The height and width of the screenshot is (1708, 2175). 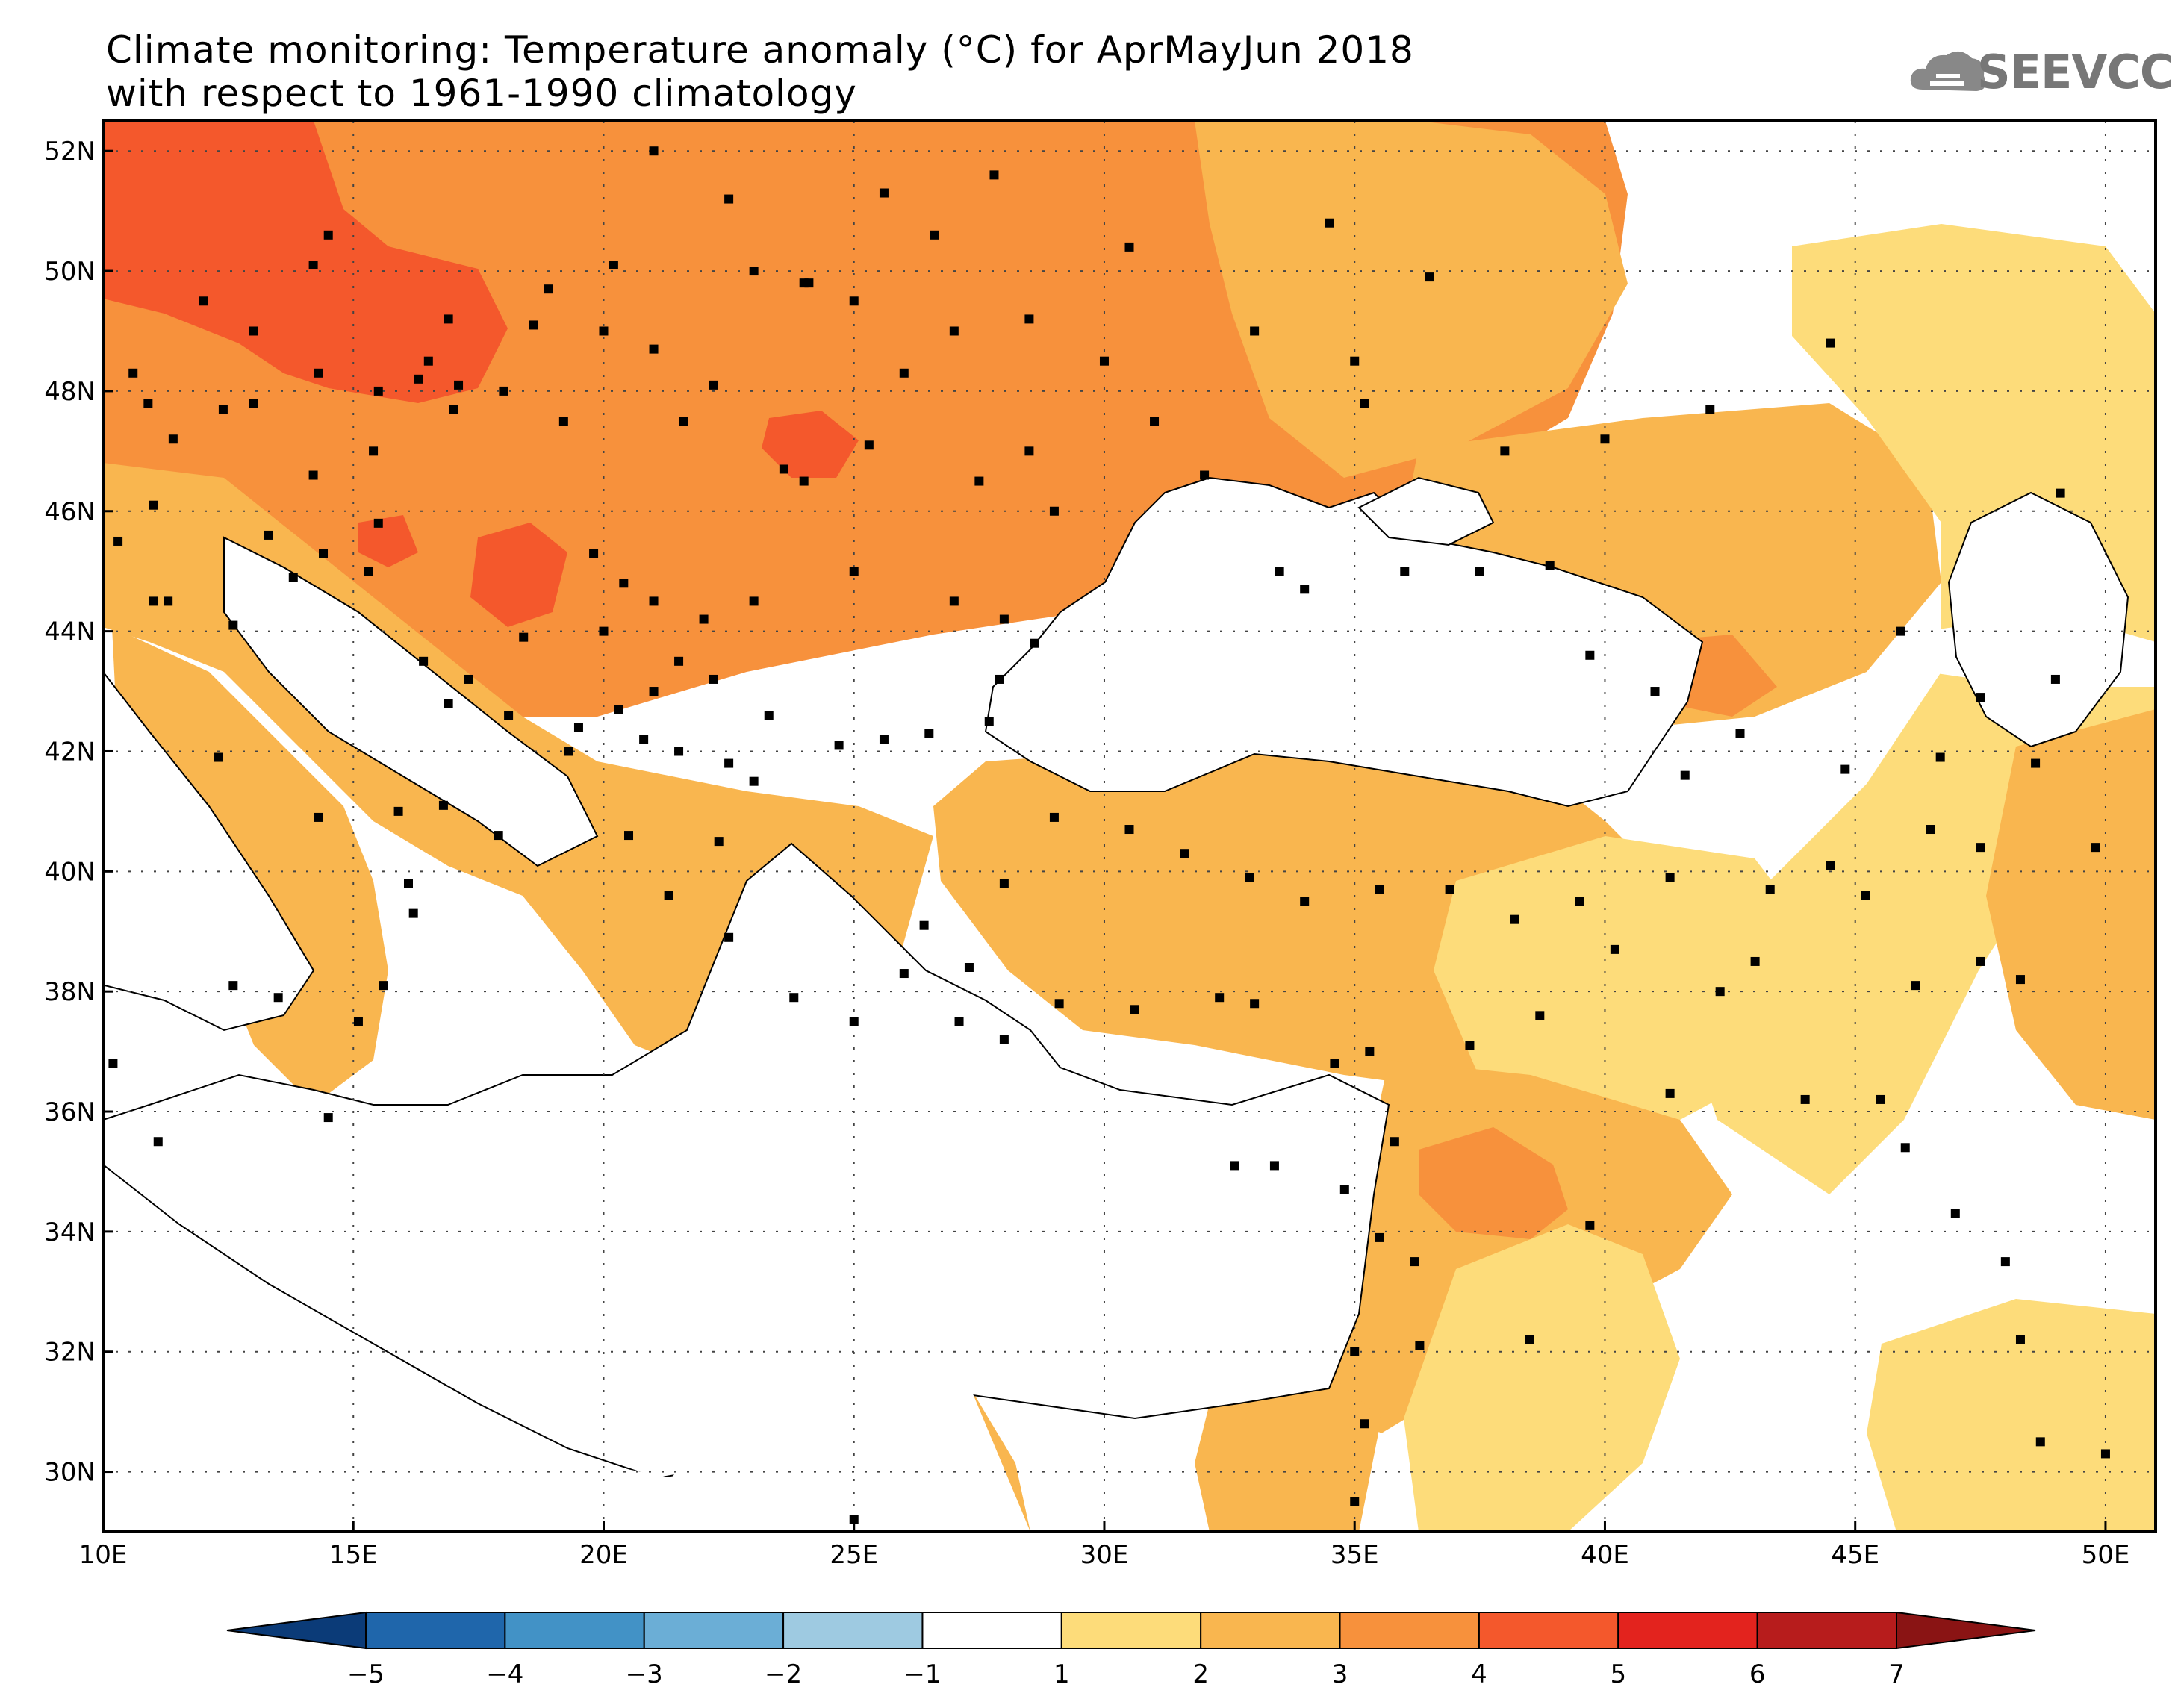 What do you see at coordinates (1479, 1674) in the screenshot?
I see `colorbar-label: 4` at bounding box center [1479, 1674].